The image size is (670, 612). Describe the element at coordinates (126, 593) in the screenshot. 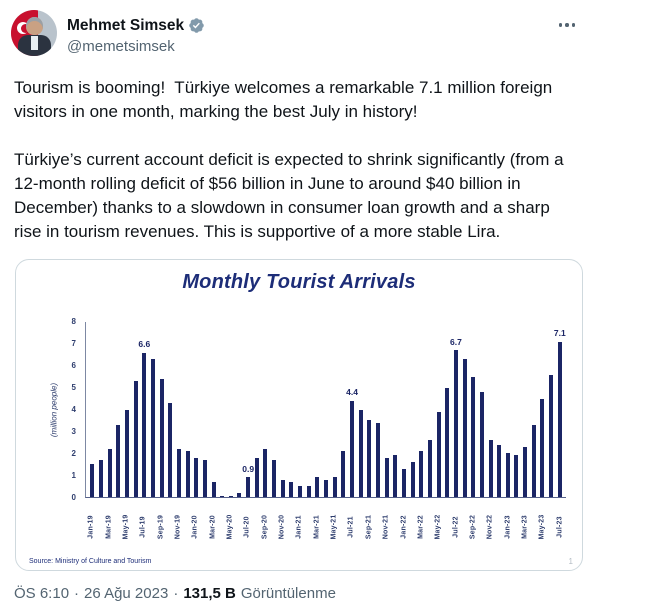

I see `timestamp-date: 26 Ağu 2023` at that location.